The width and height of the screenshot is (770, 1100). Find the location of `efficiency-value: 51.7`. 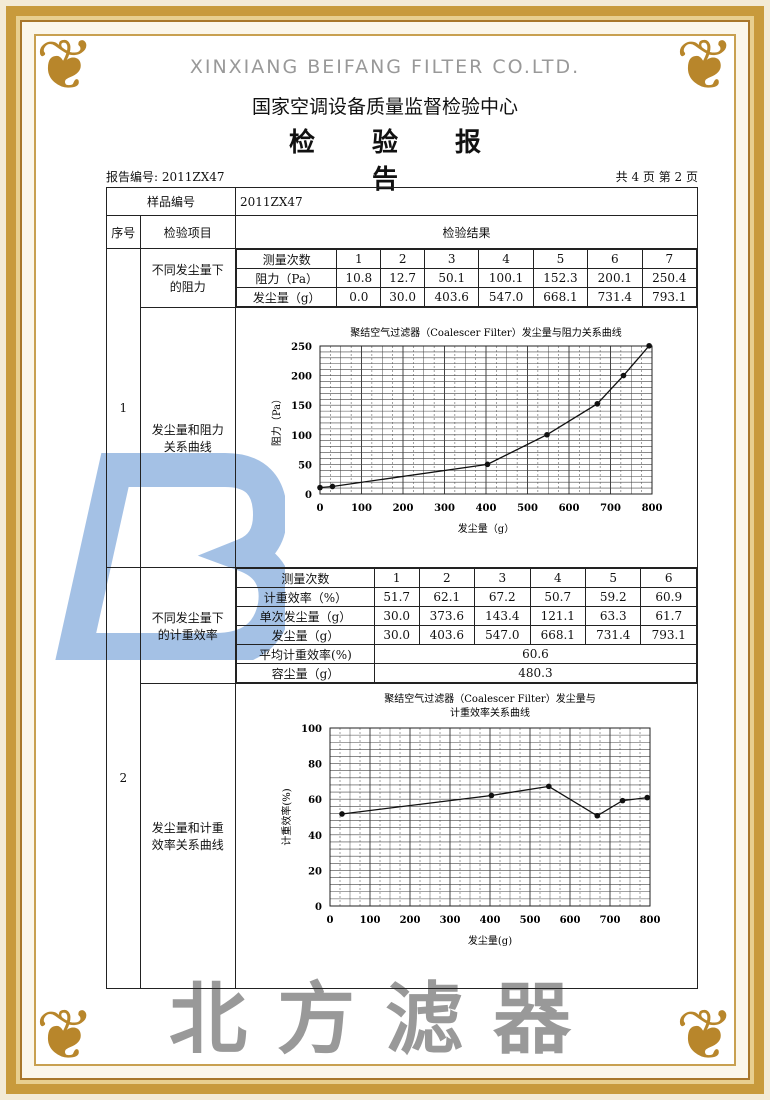

efficiency-value: 51.7 is located at coordinates (396, 597).